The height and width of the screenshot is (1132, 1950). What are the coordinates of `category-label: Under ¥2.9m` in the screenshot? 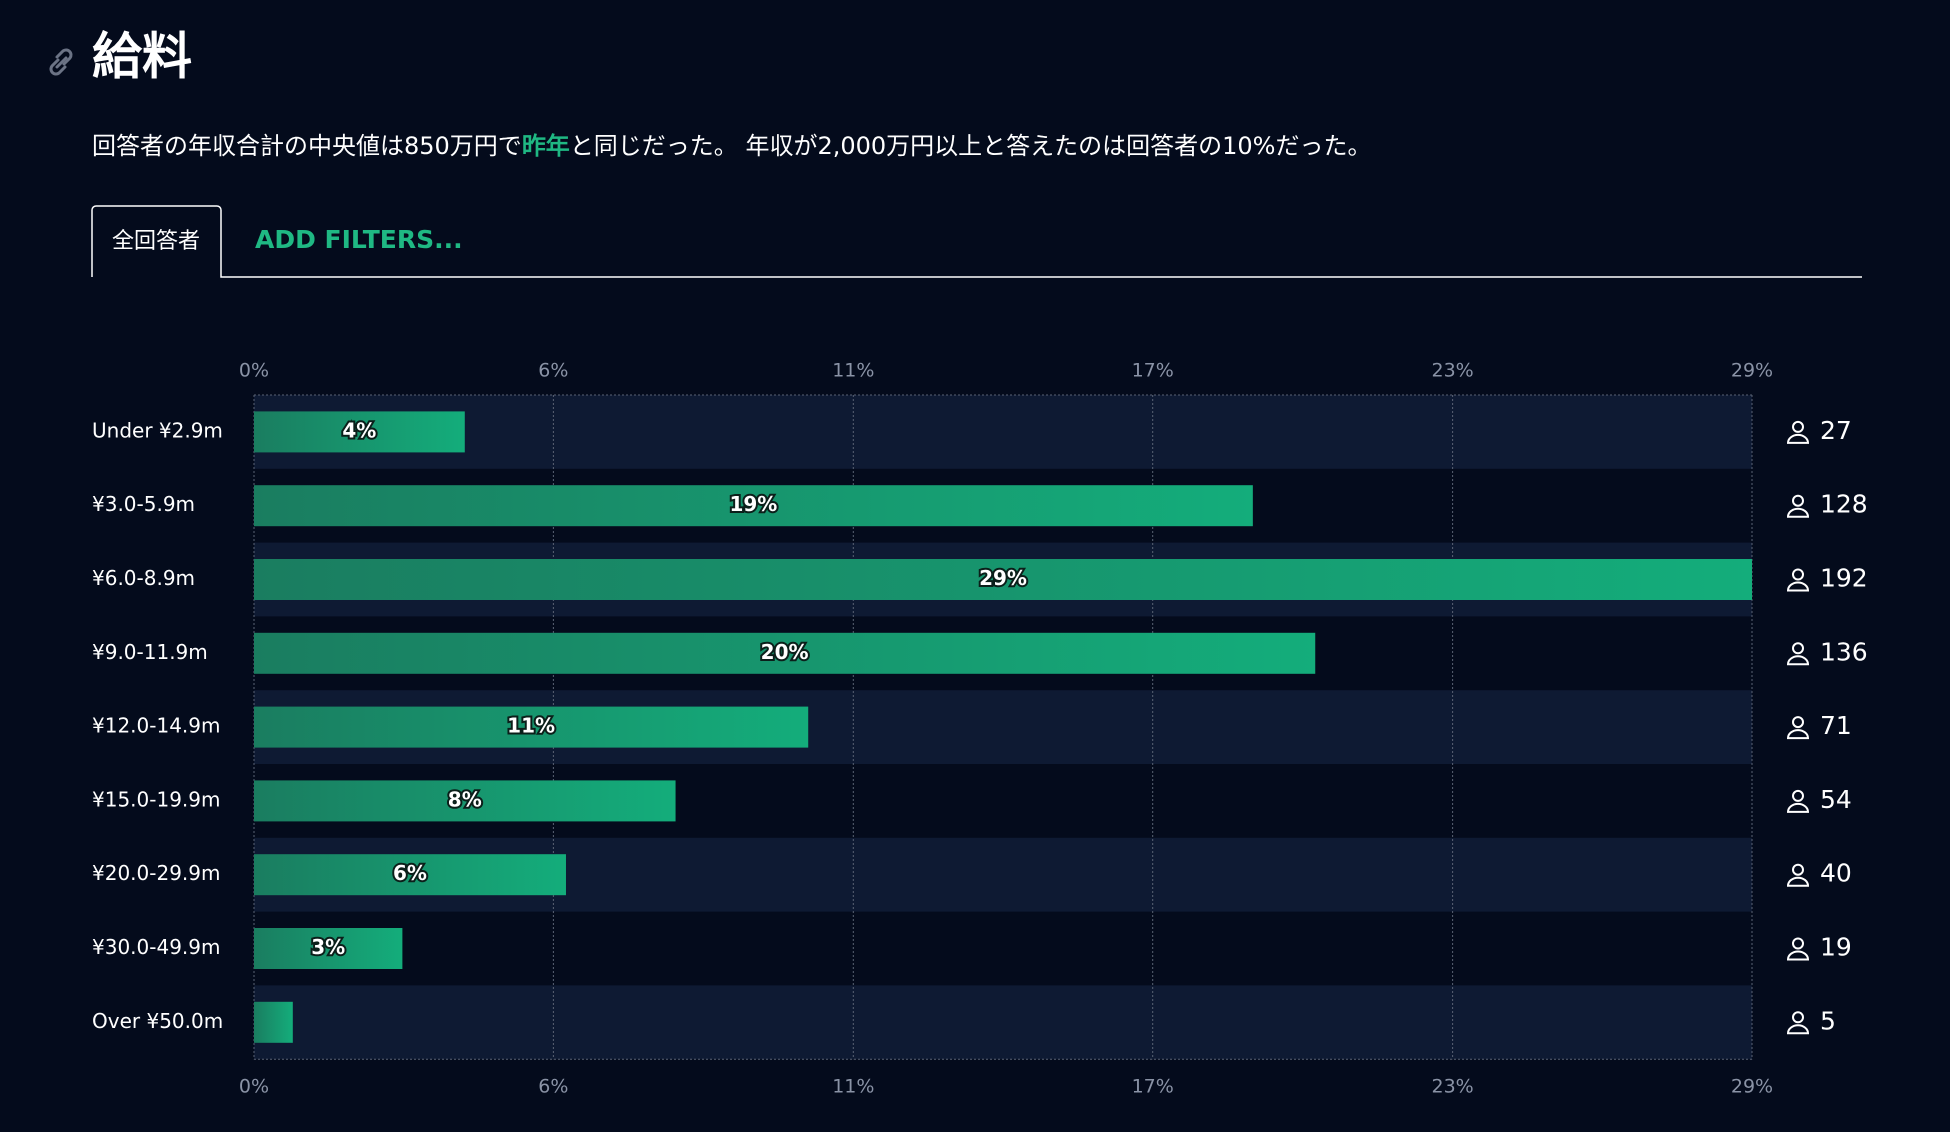 It's located at (157, 430).